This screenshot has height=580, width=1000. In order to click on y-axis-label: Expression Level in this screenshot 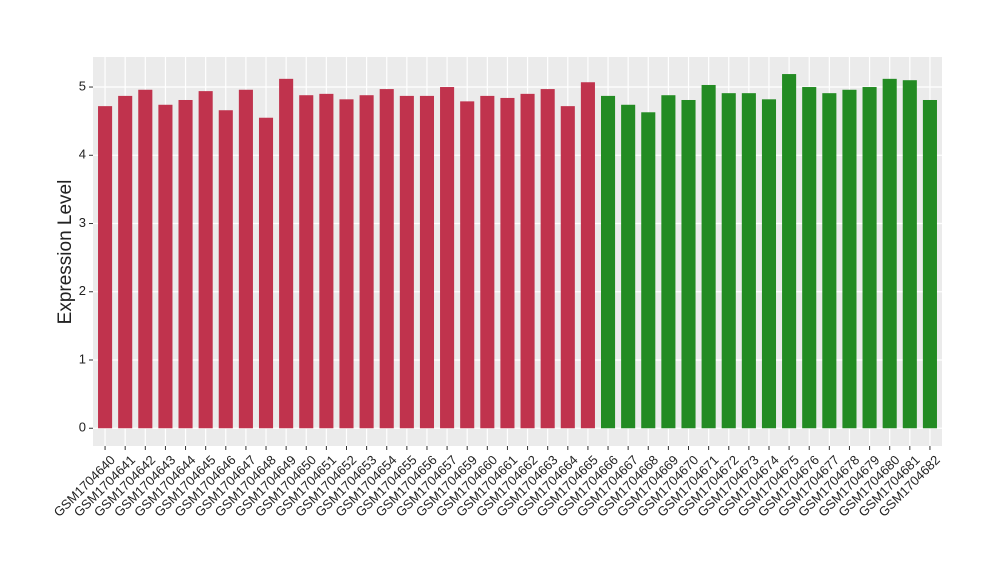, I will do `click(65, 252)`.